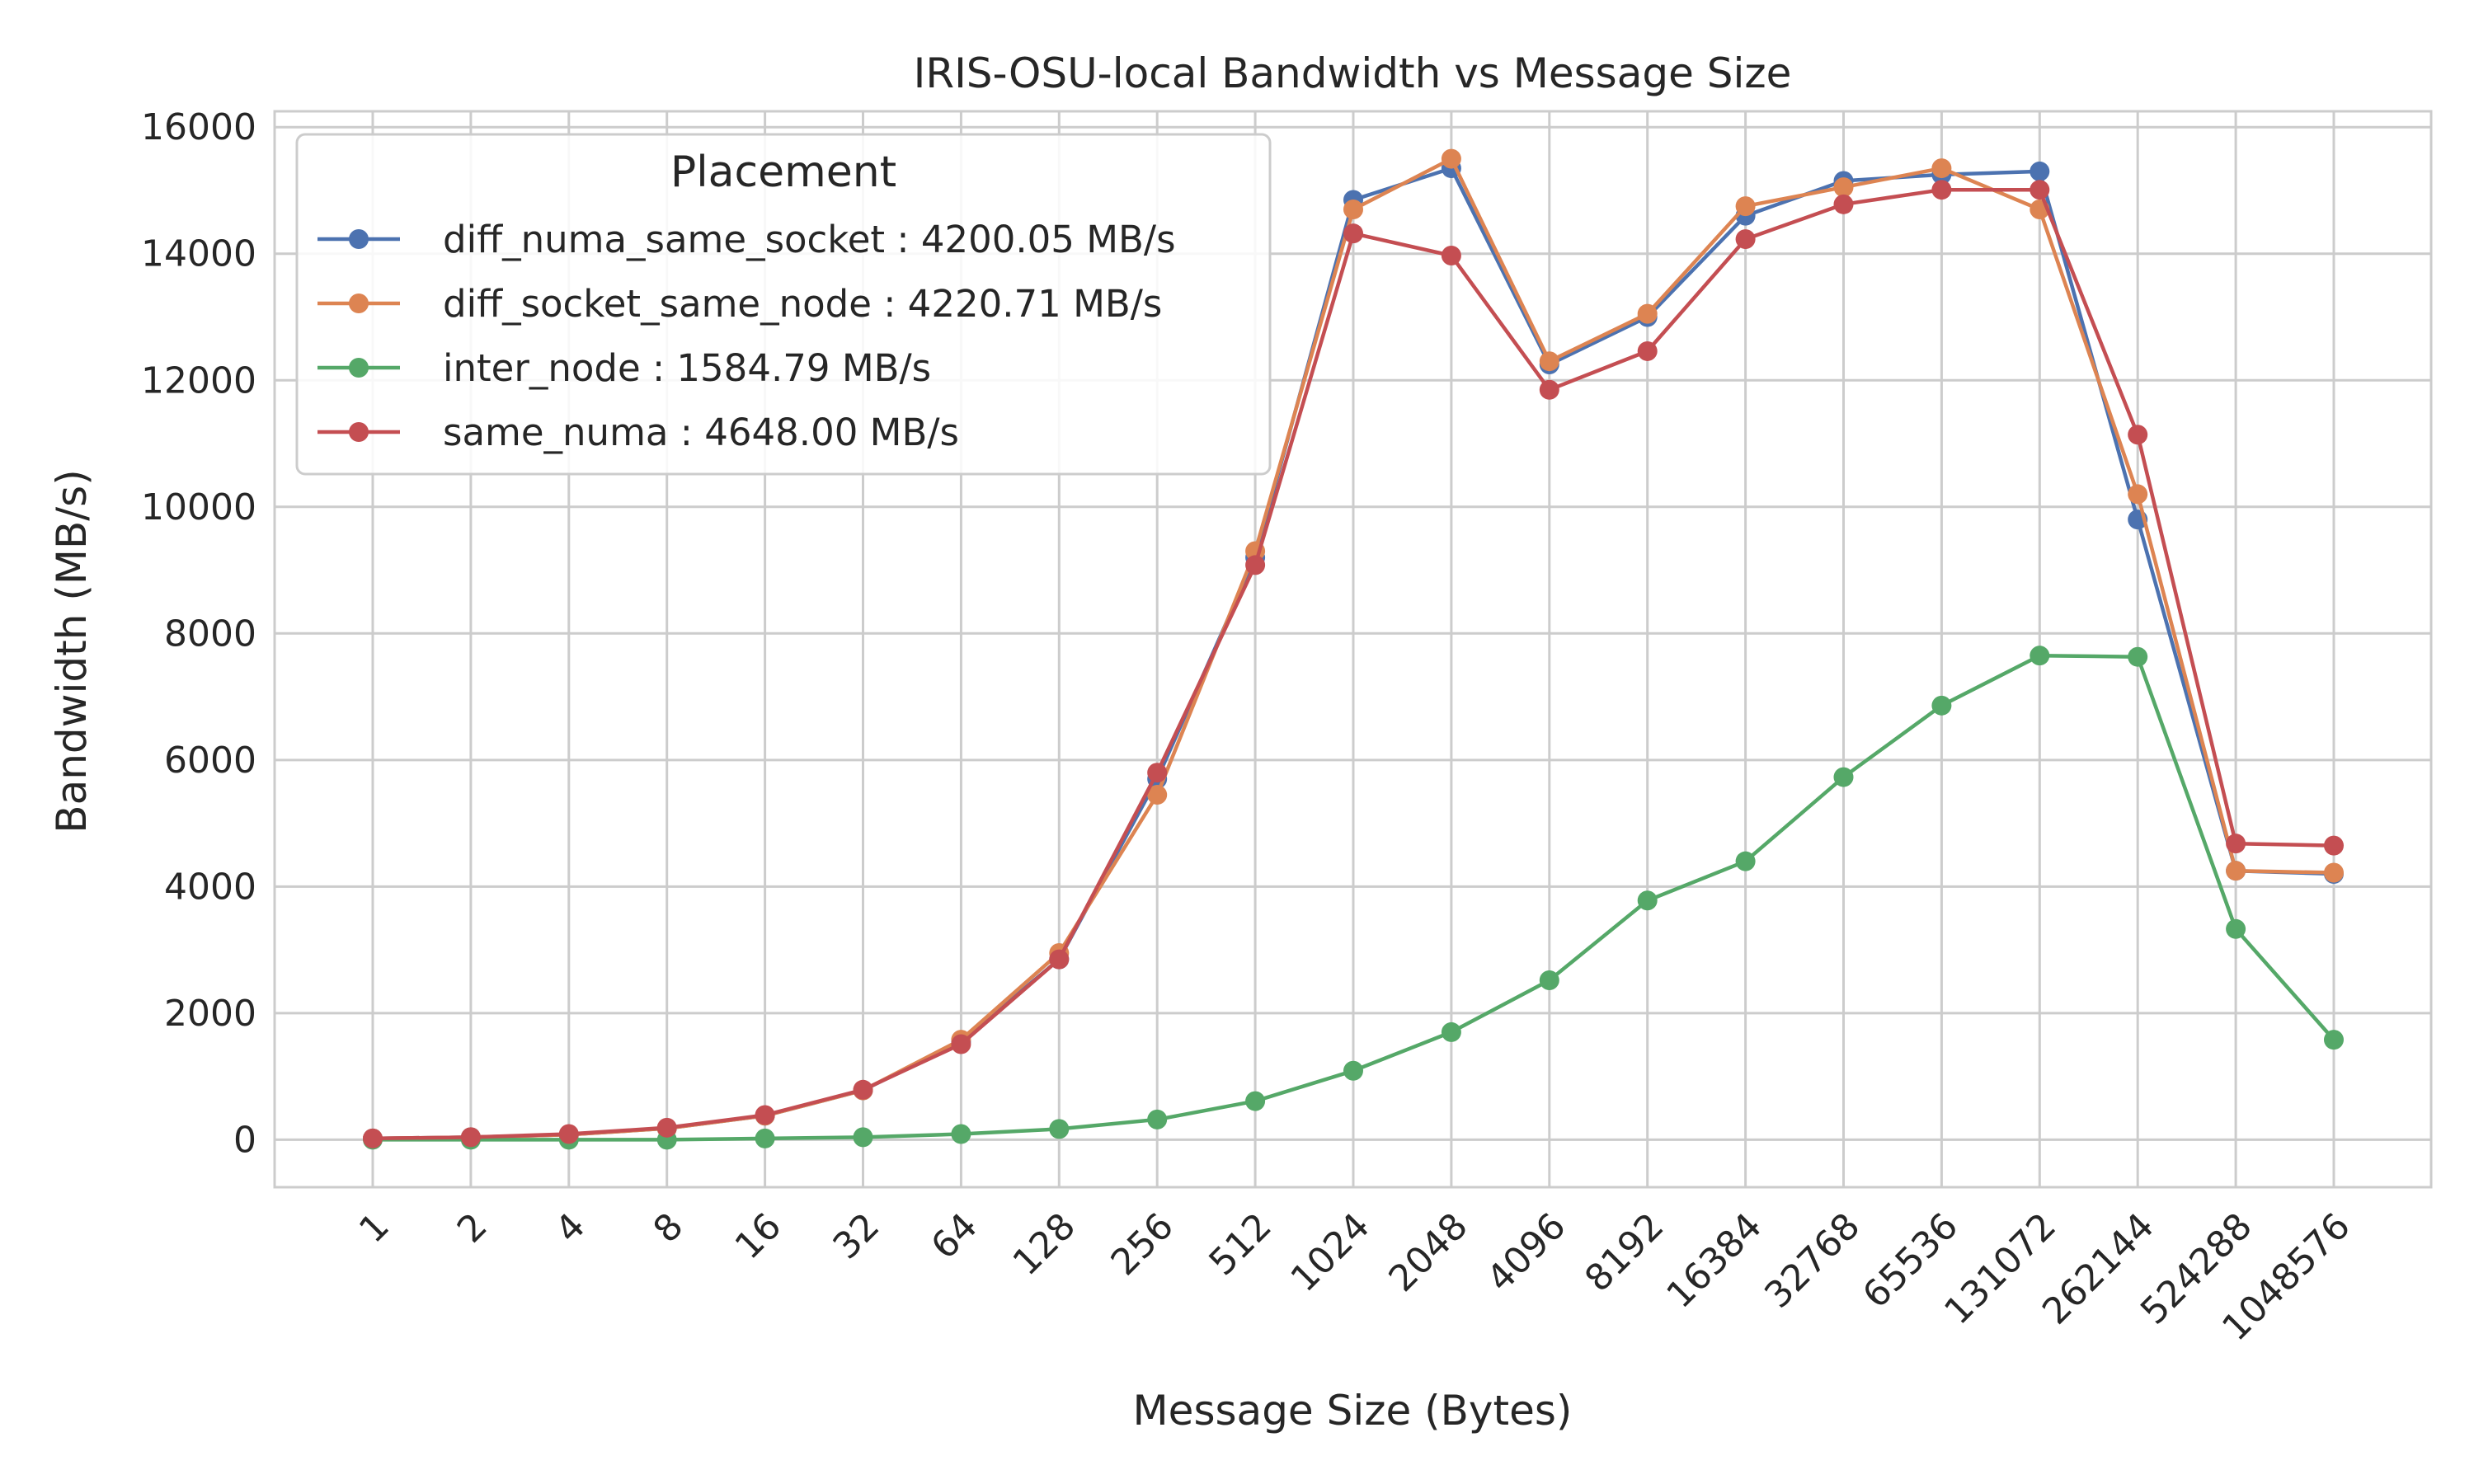 The height and width of the screenshot is (1484, 2474). I want to click on legend-item: diff_socket_same_node : 4220.71 MB/s, so click(739, 304).